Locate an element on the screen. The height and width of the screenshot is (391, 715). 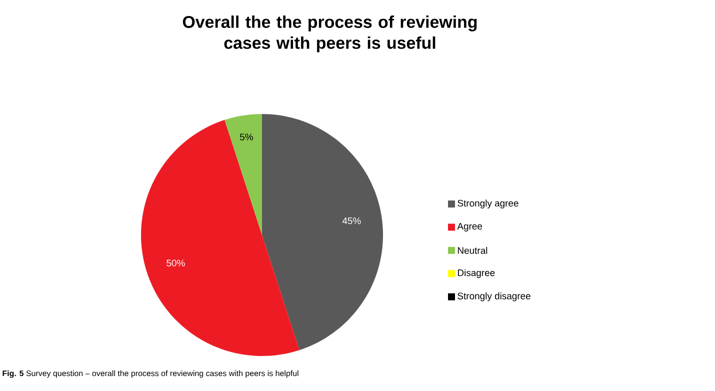
data-label: 50% is located at coordinates (175, 263).